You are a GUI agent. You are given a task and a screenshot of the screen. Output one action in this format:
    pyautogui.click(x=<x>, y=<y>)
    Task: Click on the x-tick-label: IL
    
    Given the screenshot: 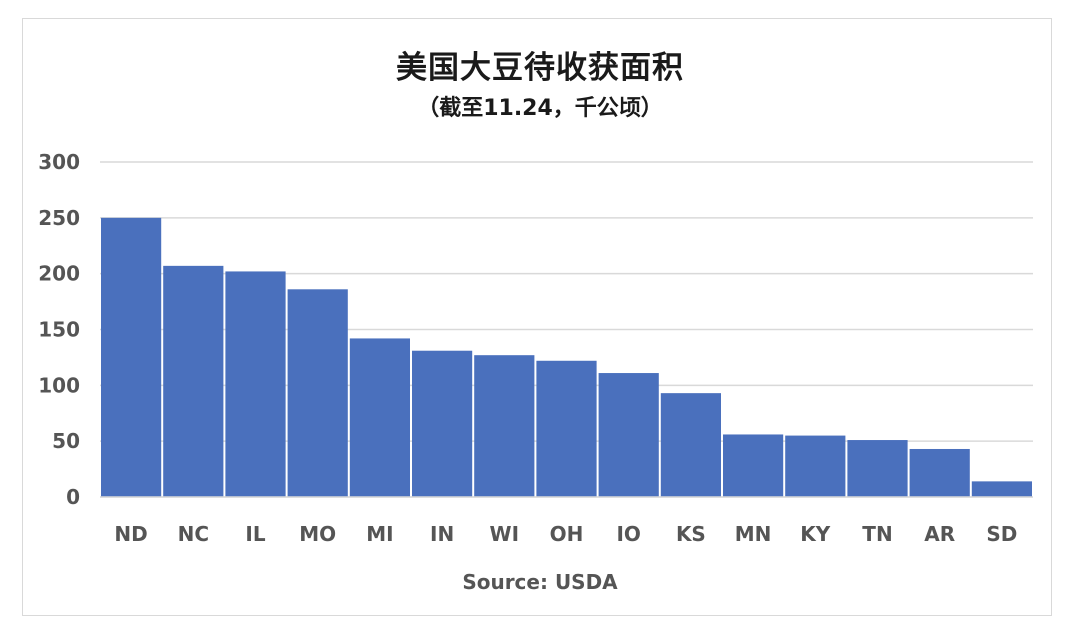 What is the action you would take?
    pyautogui.click(x=255, y=534)
    